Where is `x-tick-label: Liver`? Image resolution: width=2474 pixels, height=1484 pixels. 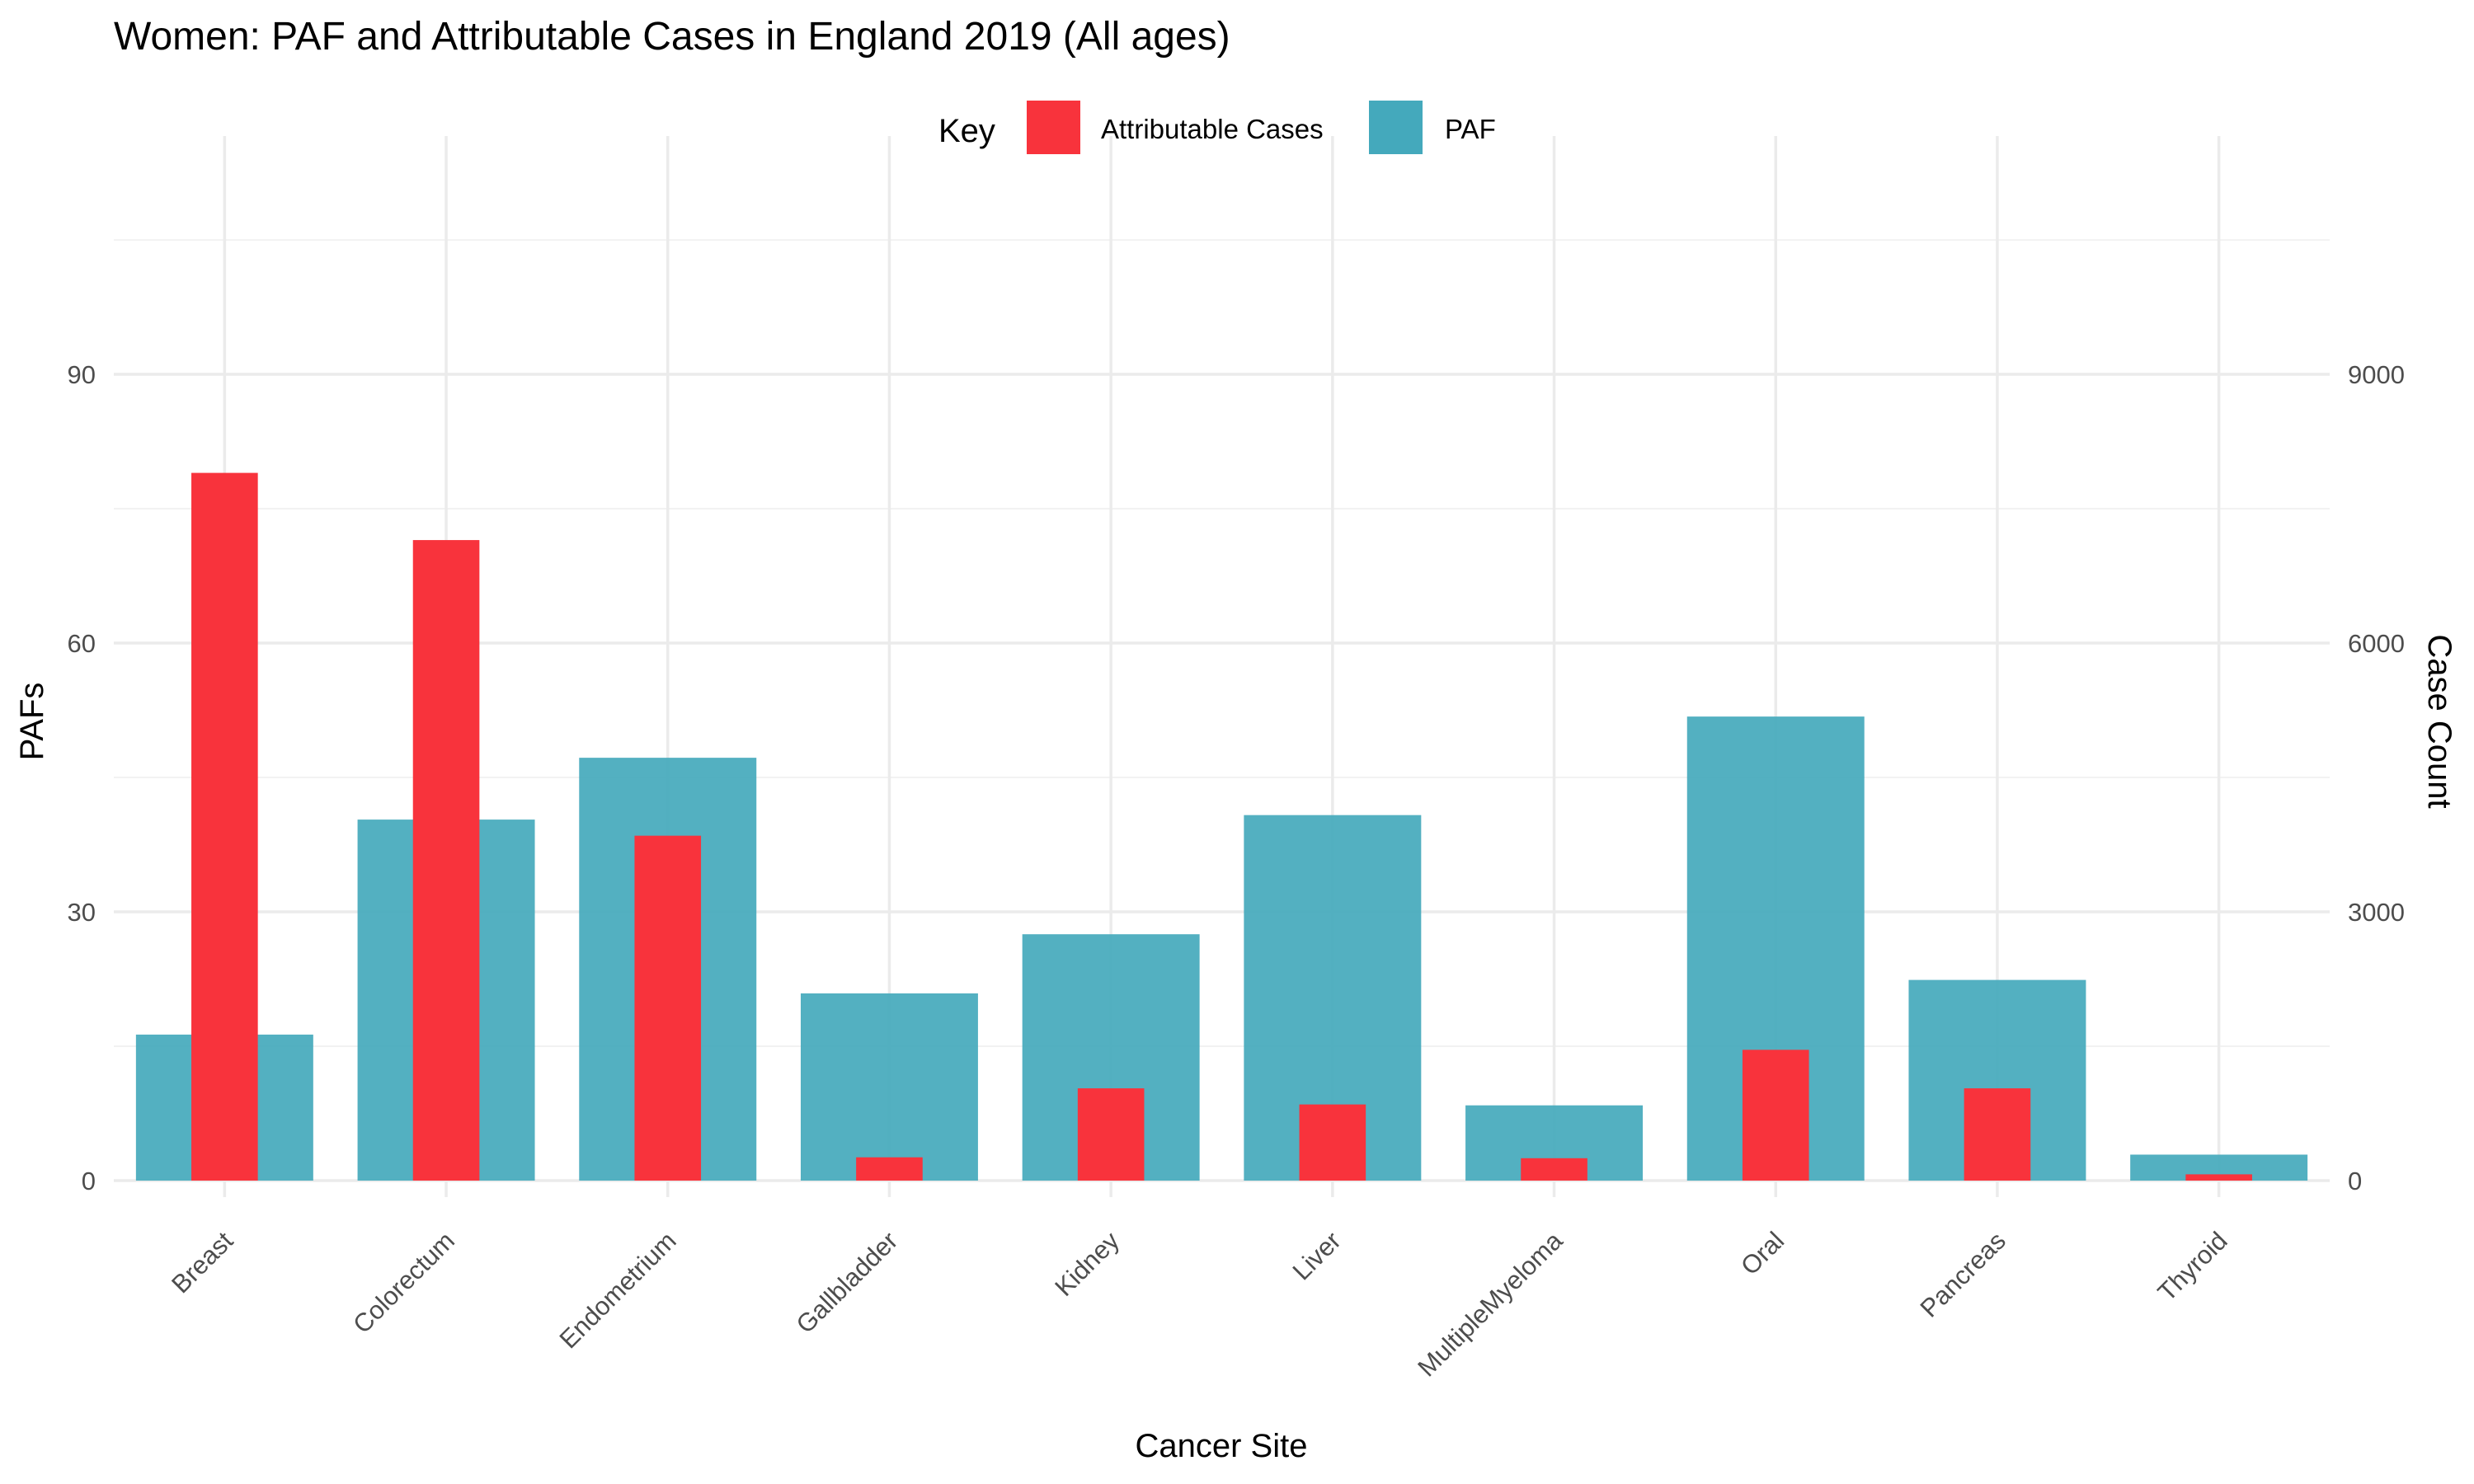 x-tick-label: Liver is located at coordinates (1317, 1255).